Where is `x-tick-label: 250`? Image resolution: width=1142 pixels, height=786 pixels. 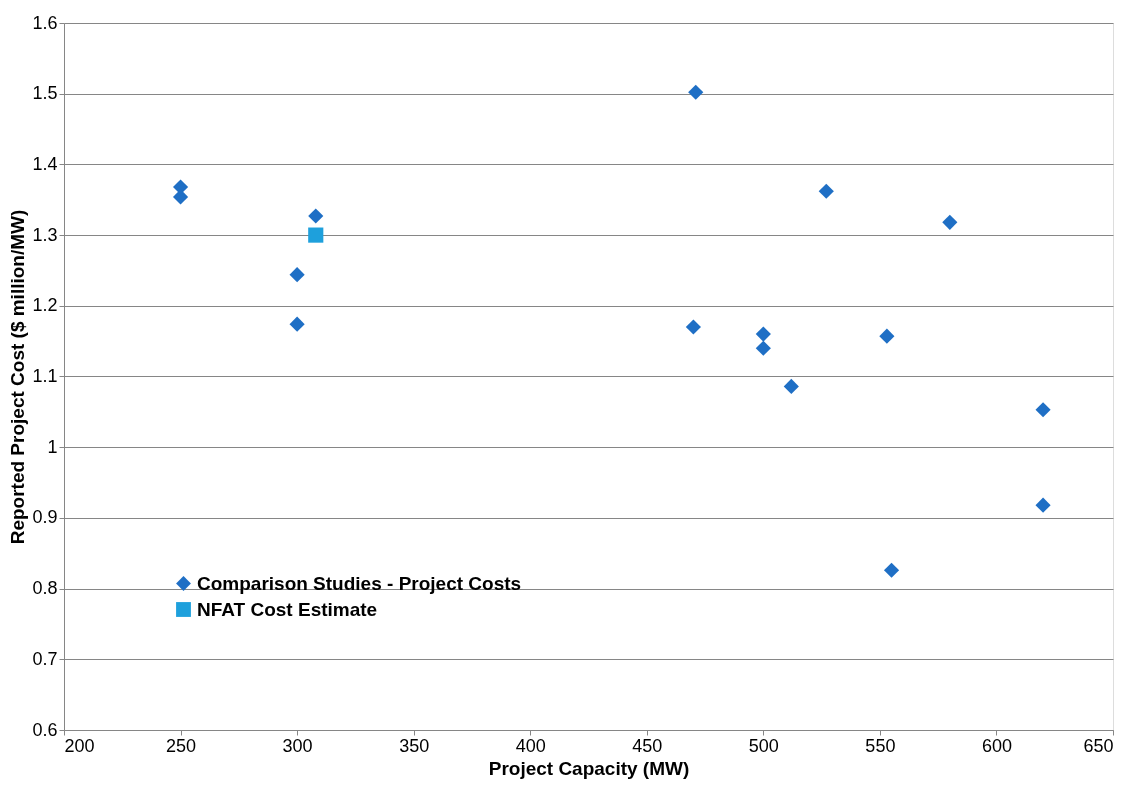
x-tick-label: 250 is located at coordinates (181, 745).